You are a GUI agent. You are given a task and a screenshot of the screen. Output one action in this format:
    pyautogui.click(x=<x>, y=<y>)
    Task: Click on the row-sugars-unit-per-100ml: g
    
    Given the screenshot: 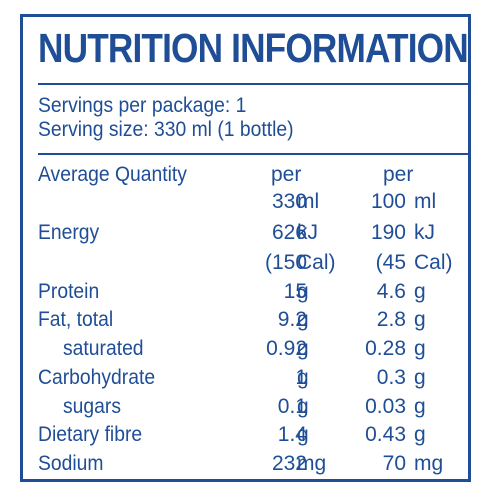 What is the action you would take?
    pyautogui.click(x=420, y=406)
    